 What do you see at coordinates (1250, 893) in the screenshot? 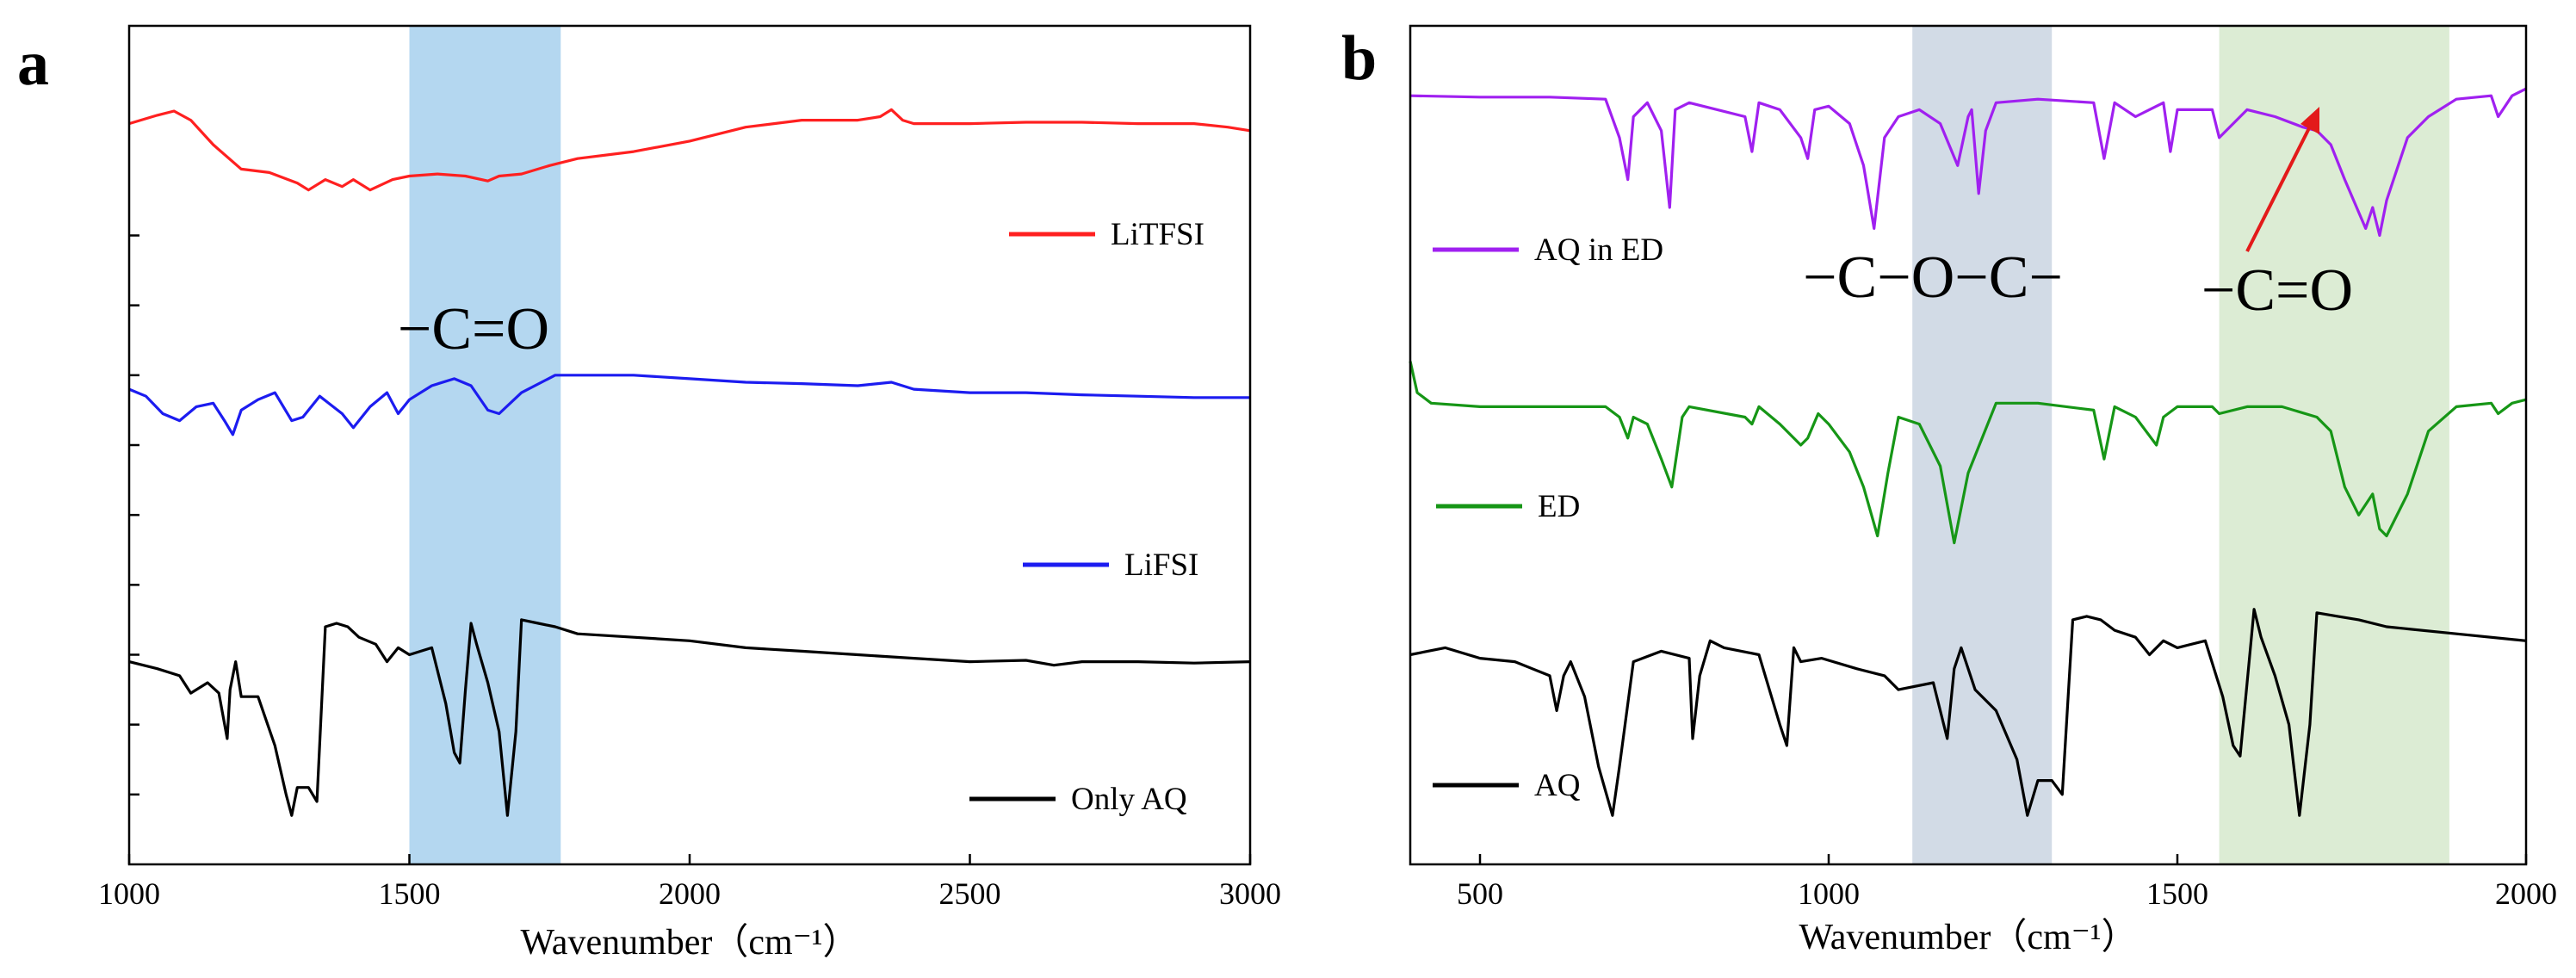
I see `x-tick-label-3000: 3000` at bounding box center [1250, 893].